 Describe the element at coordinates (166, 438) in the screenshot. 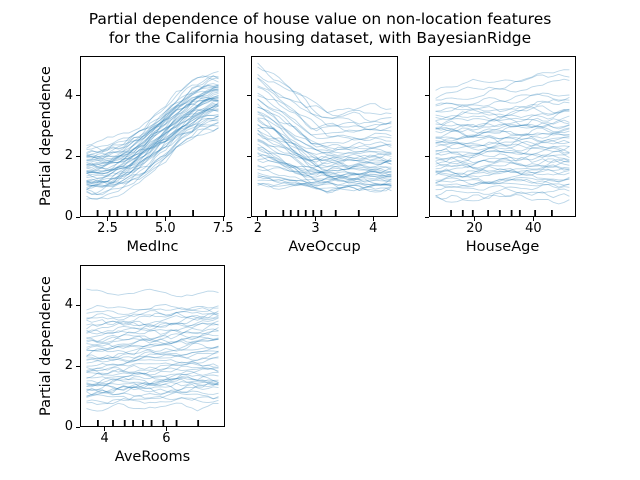

I see `x-tick-label: 6` at that location.